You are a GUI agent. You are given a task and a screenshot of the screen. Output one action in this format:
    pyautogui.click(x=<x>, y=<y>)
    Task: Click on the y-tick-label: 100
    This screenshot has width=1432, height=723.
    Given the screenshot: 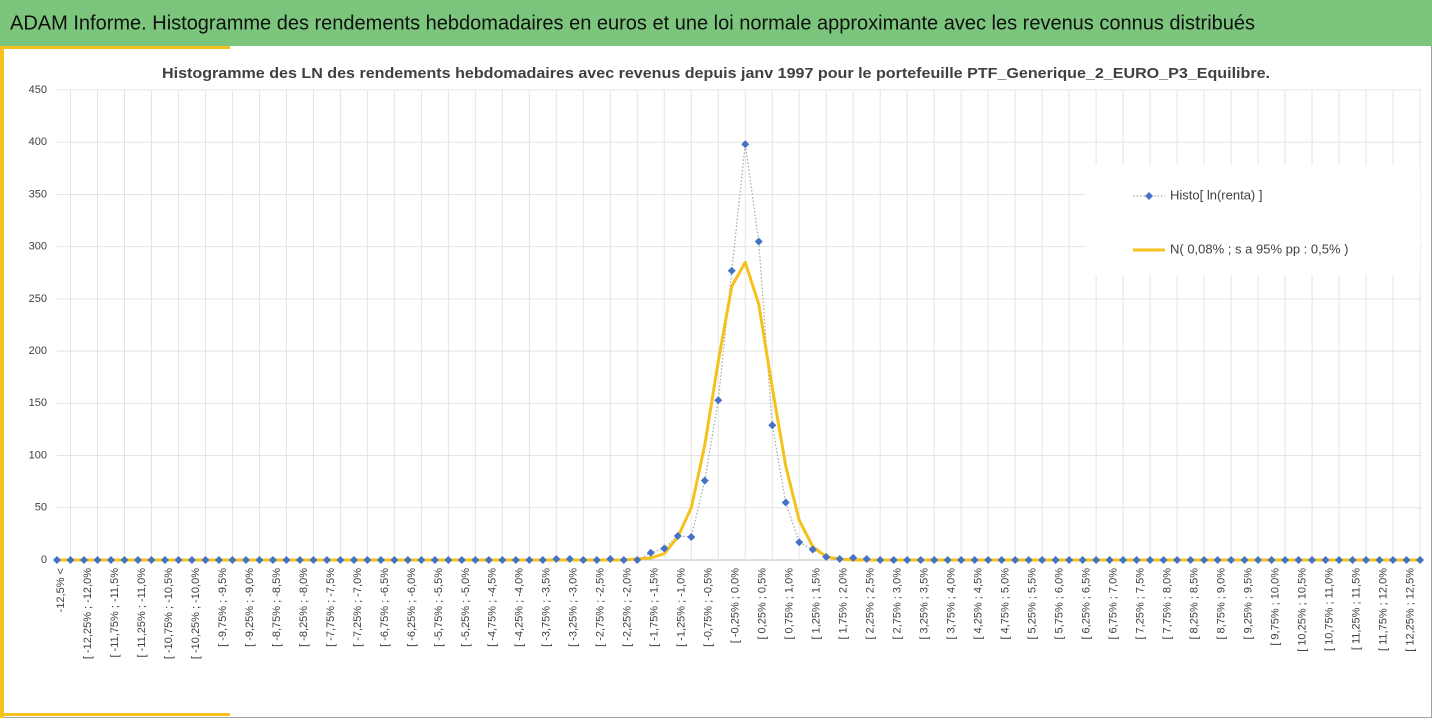 What is the action you would take?
    pyautogui.click(x=38, y=455)
    